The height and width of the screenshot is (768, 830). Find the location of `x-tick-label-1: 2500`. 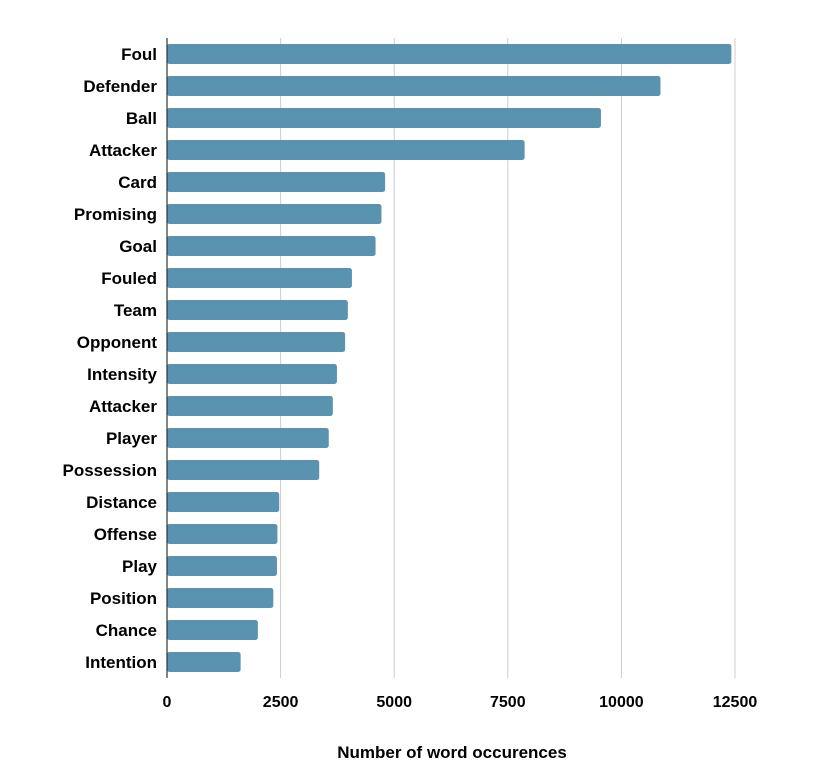

x-tick-label-1: 2500 is located at coordinates (281, 702).